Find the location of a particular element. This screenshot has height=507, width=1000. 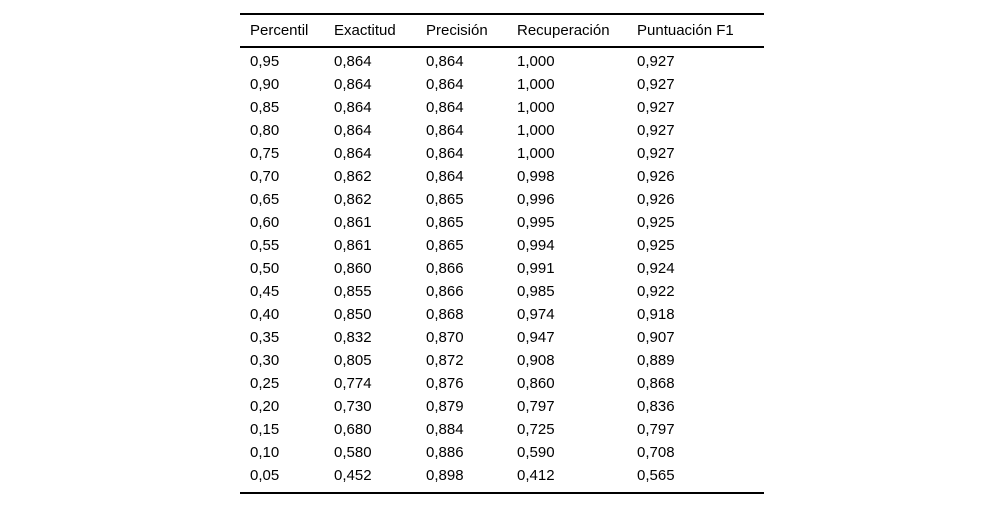

table-cell: 0,985 is located at coordinates (536, 291).